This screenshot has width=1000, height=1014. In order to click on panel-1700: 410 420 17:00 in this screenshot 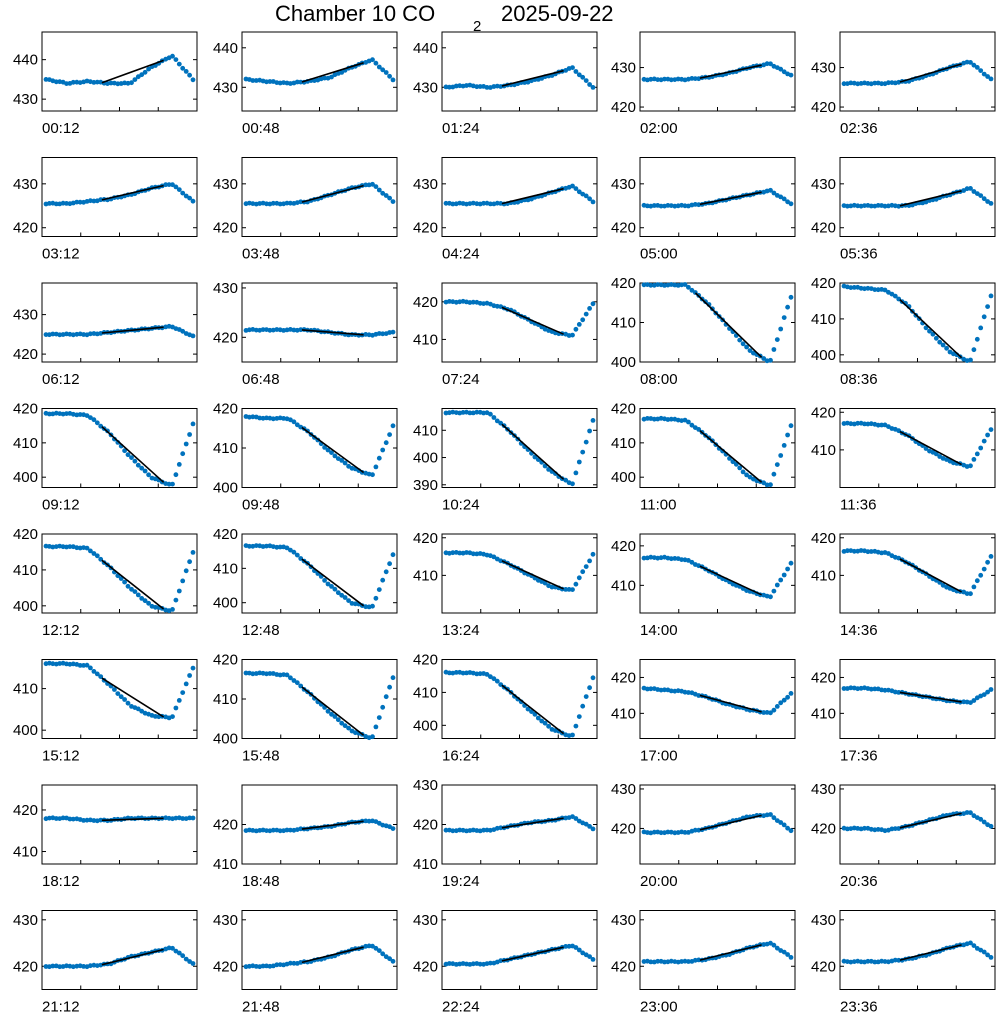, I will do `click(703, 712)`.